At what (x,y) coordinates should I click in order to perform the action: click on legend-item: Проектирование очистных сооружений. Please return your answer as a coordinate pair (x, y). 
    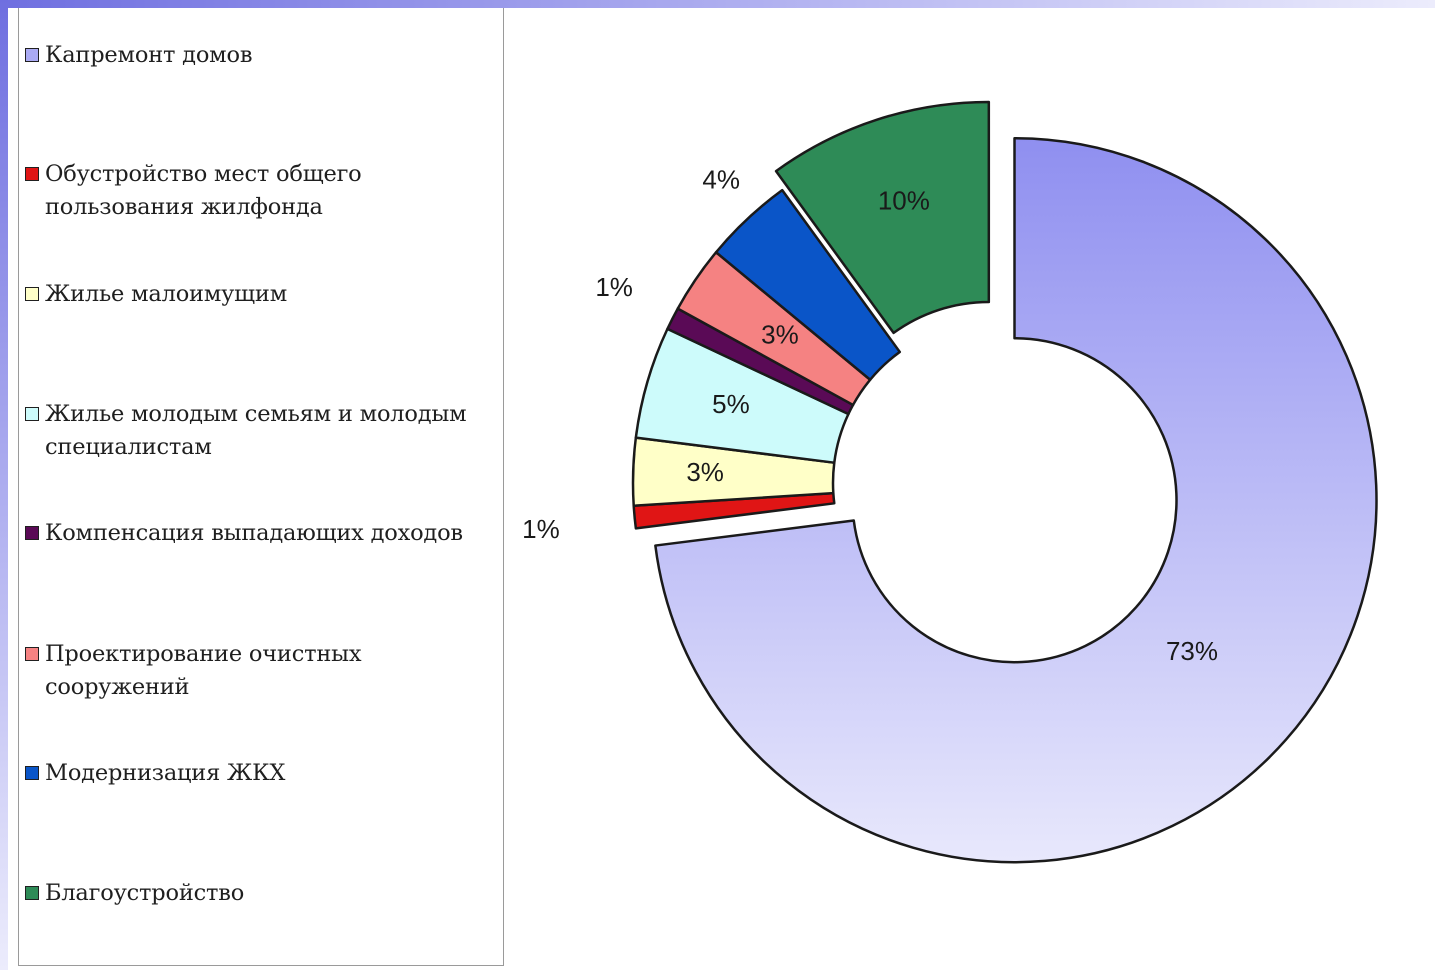
    Looking at the image, I should click on (210, 671).